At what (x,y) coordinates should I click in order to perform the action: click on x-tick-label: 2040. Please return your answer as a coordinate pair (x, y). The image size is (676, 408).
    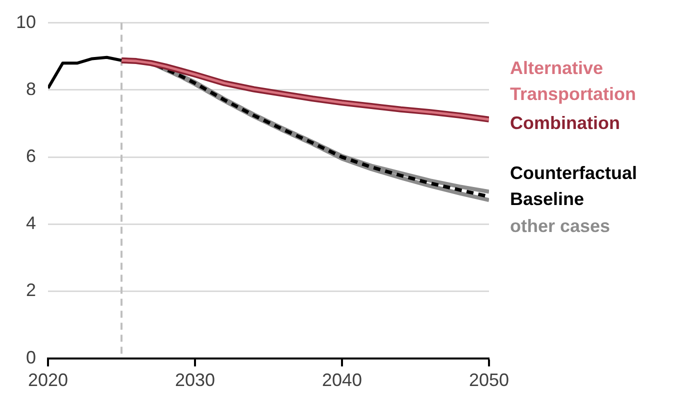
    Looking at the image, I should click on (342, 380).